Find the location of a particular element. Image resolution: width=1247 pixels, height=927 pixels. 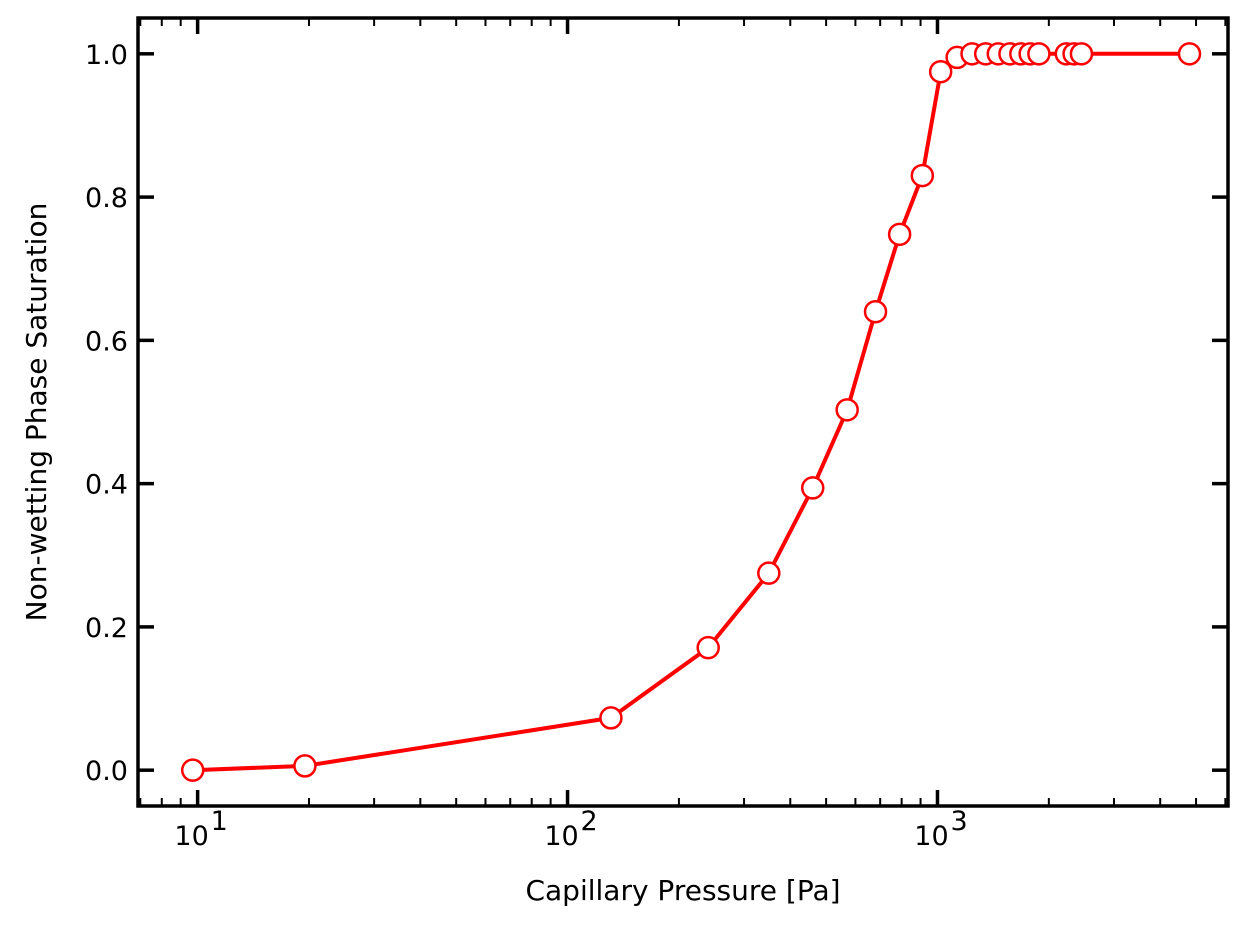

x-axis-label: Capillary Pressure [Pa] is located at coordinates (682, 890).